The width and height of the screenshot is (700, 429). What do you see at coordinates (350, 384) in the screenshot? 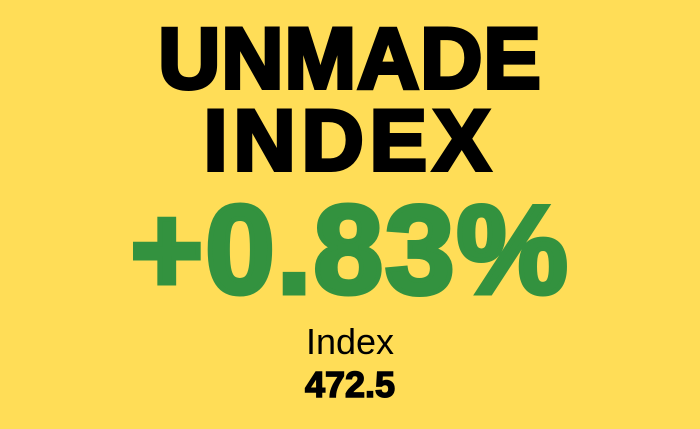
I see `index-value: 472.5` at bounding box center [350, 384].